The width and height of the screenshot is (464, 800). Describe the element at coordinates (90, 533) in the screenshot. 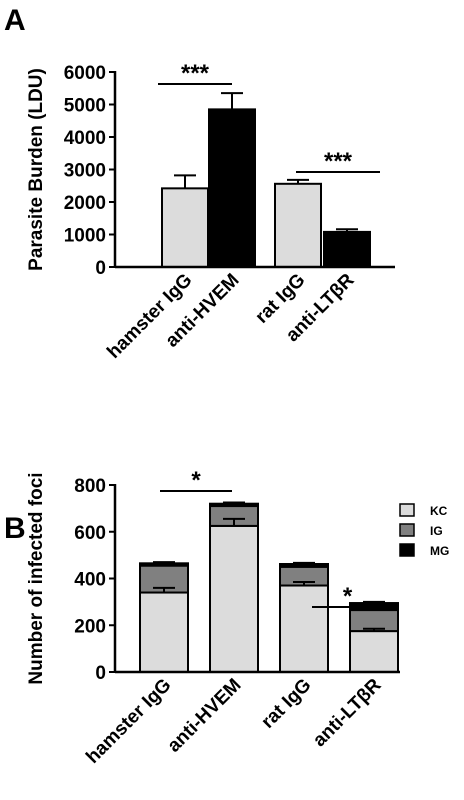

I see `y-tick-label: 600` at that location.